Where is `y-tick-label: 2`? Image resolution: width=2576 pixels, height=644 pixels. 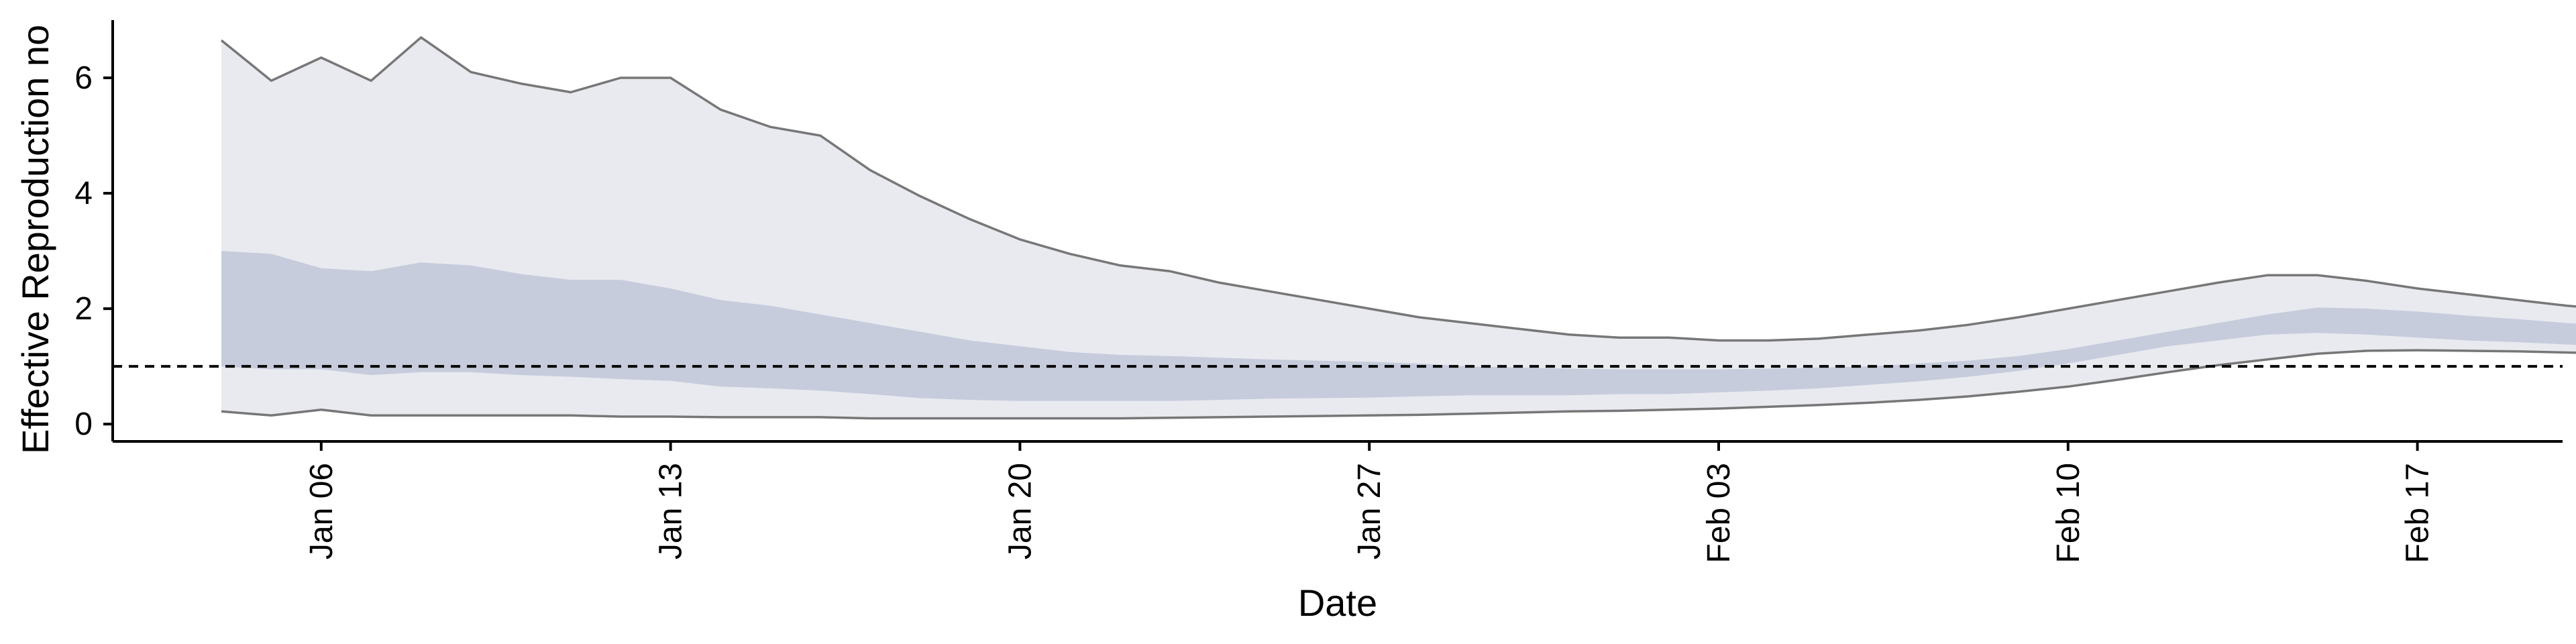 y-tick-label: 2 is located at coordinates (83, 309).